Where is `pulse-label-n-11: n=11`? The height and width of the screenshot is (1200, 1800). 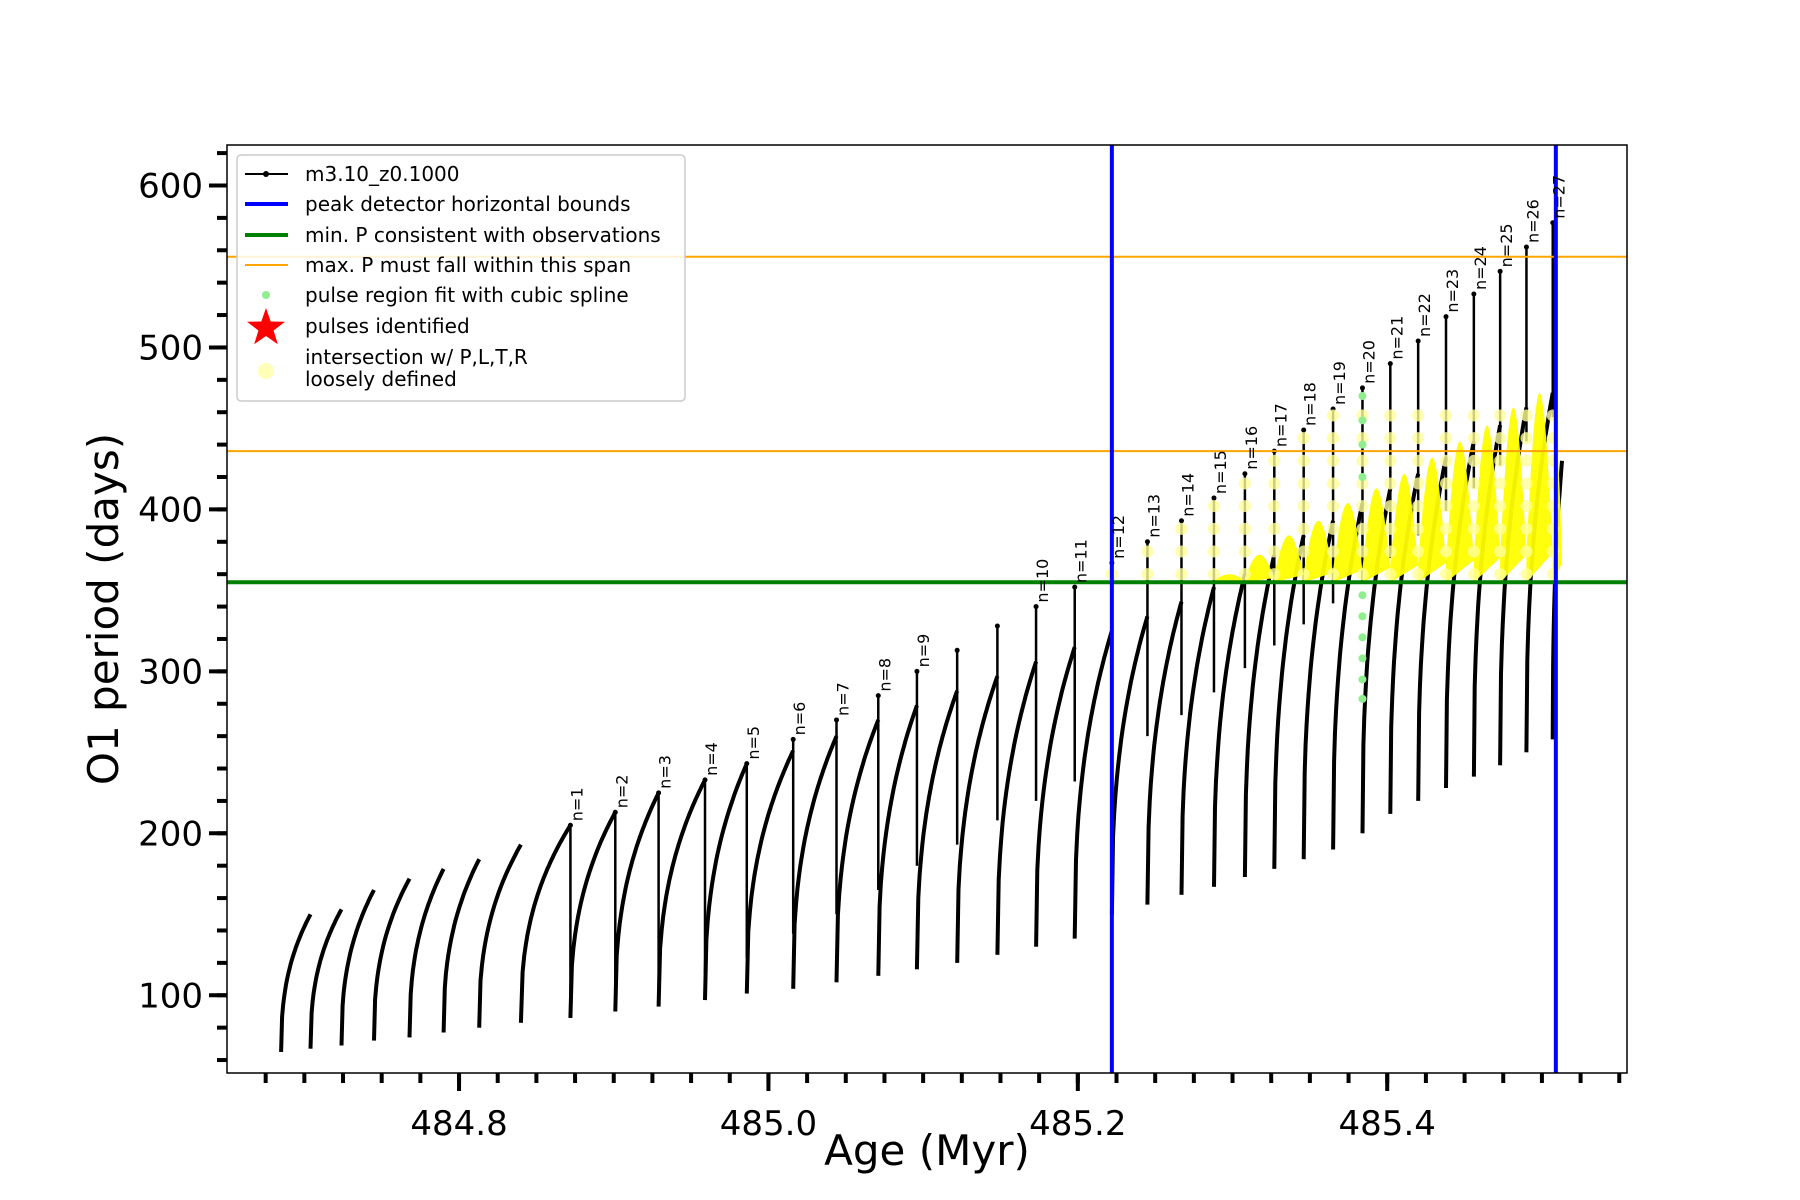 pulse-label-n-11: n=11 is located at coordinates (1081, 561).